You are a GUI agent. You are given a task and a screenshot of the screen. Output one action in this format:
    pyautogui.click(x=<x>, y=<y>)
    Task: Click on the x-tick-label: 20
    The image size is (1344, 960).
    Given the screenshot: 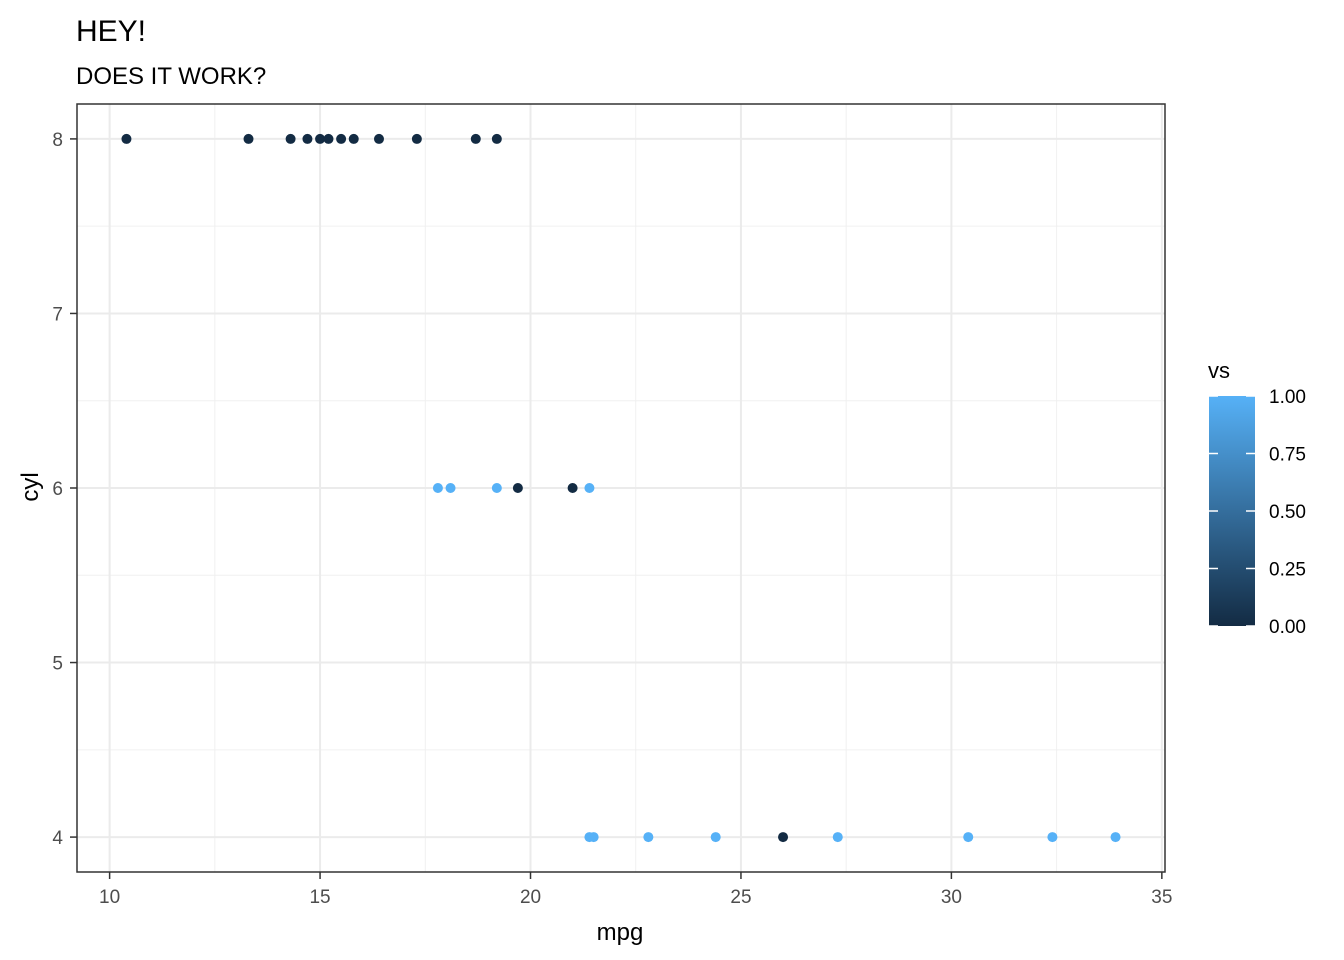 What is the action you would take?
    pyautogui.click(x=530, y=897)
    